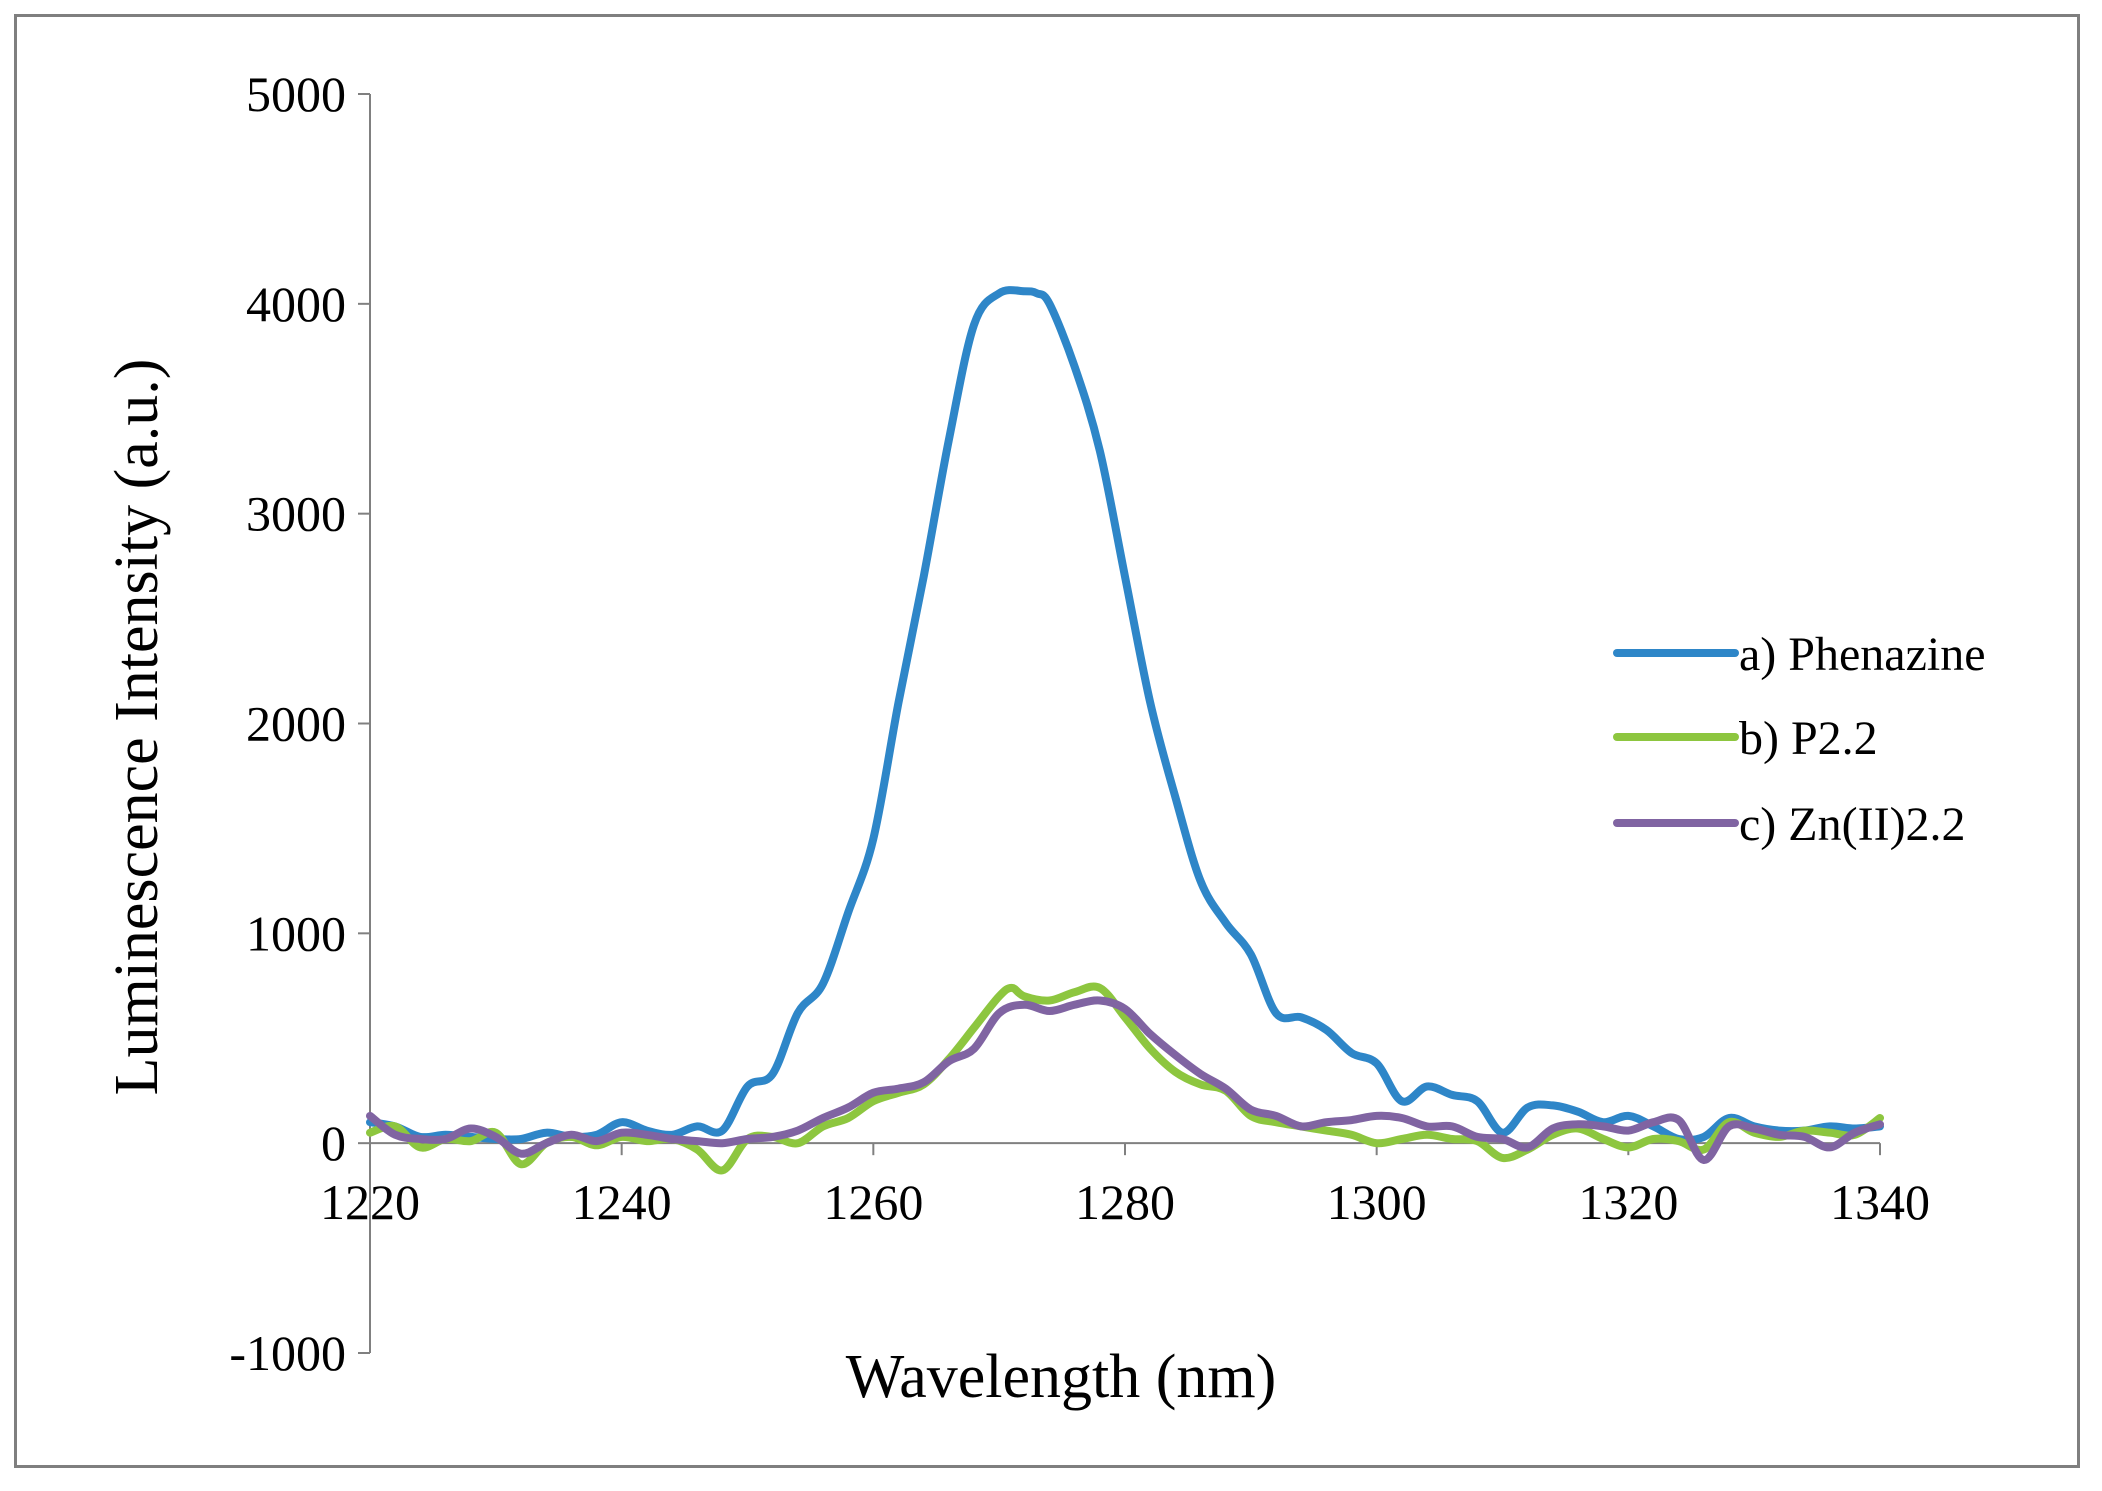 The width and height of the screenshot is (2102, 1491). What do you see at coordinates (296, 724) in the screenshot?
I see `y-tick-label: 2000` at bounding box center [296, 724].